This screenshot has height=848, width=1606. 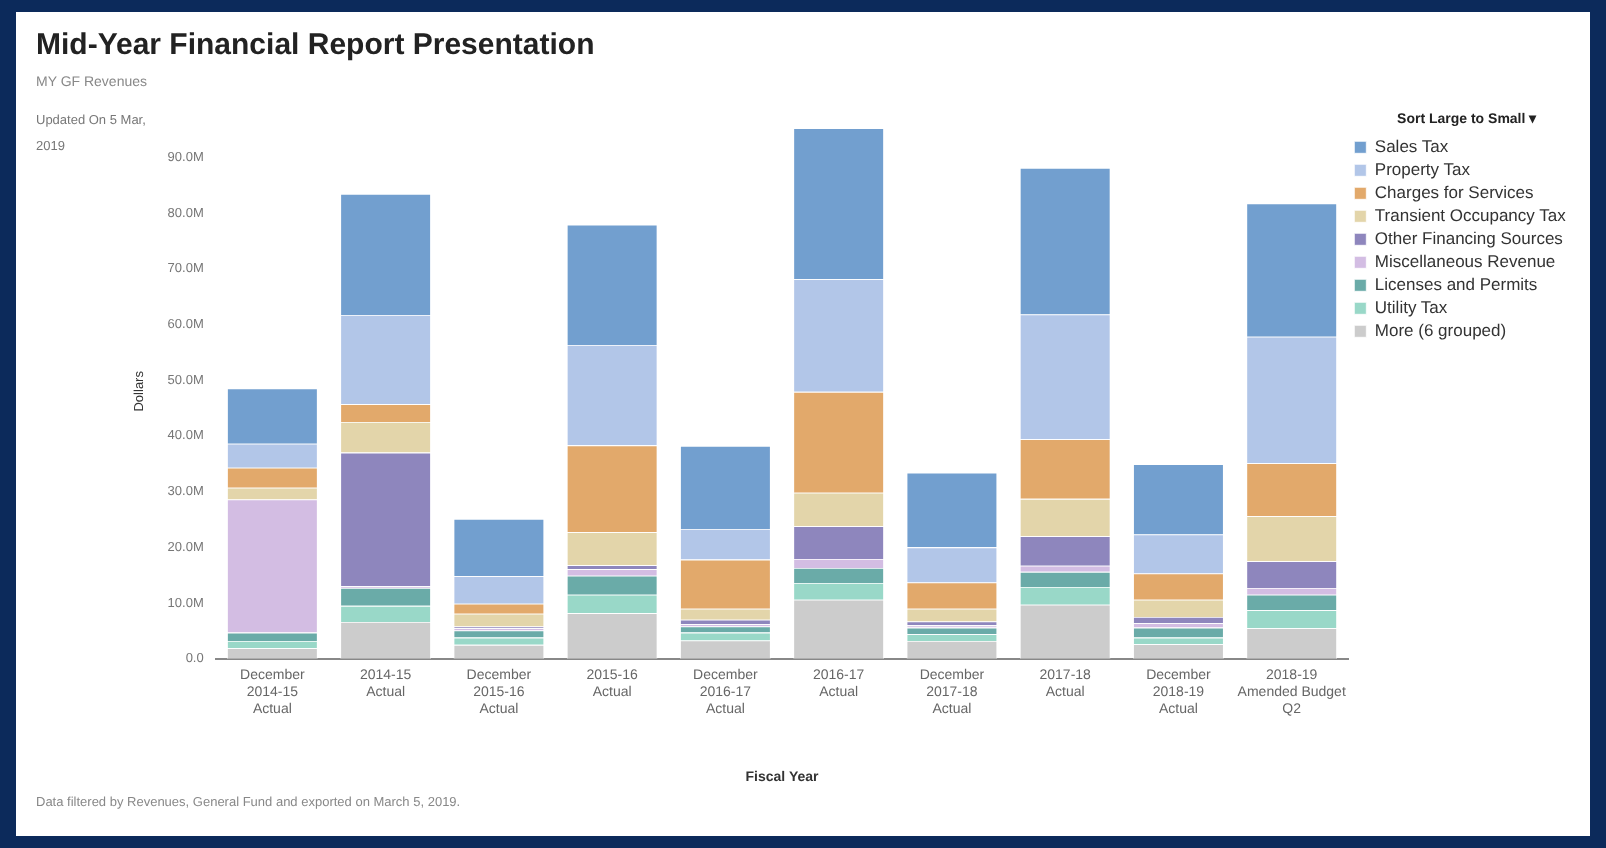 What do you see at coordinates (1412, 145) in the screenshot?
I see `legend-label: Sales Tax` at bounding box center [1412, 145].